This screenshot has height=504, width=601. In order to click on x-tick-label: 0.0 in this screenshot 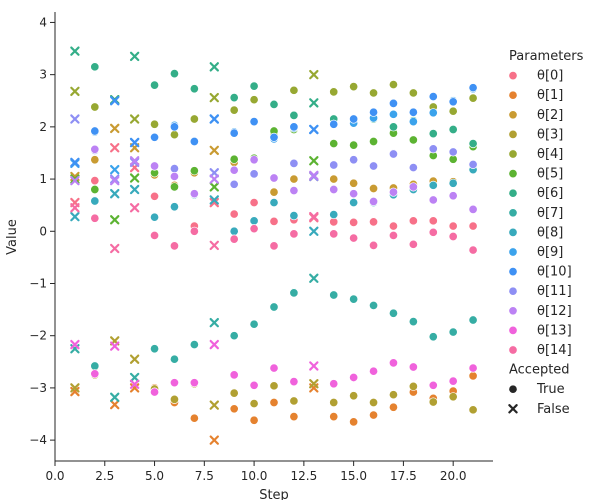, I will do `click(54, 476)`.